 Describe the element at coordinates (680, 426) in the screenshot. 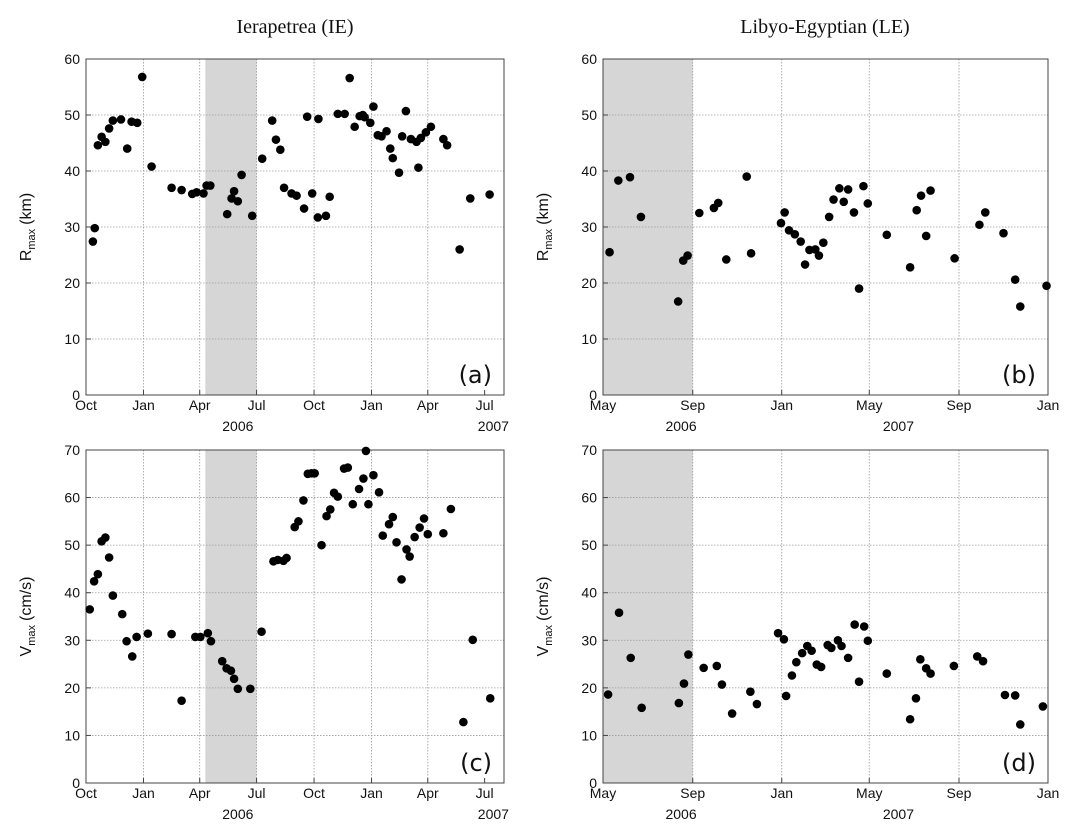

I see `year-label: 2006` at that location.